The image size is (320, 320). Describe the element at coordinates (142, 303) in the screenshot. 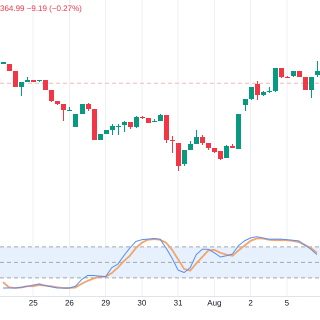

I see `x-tick-label: 30` at that location.